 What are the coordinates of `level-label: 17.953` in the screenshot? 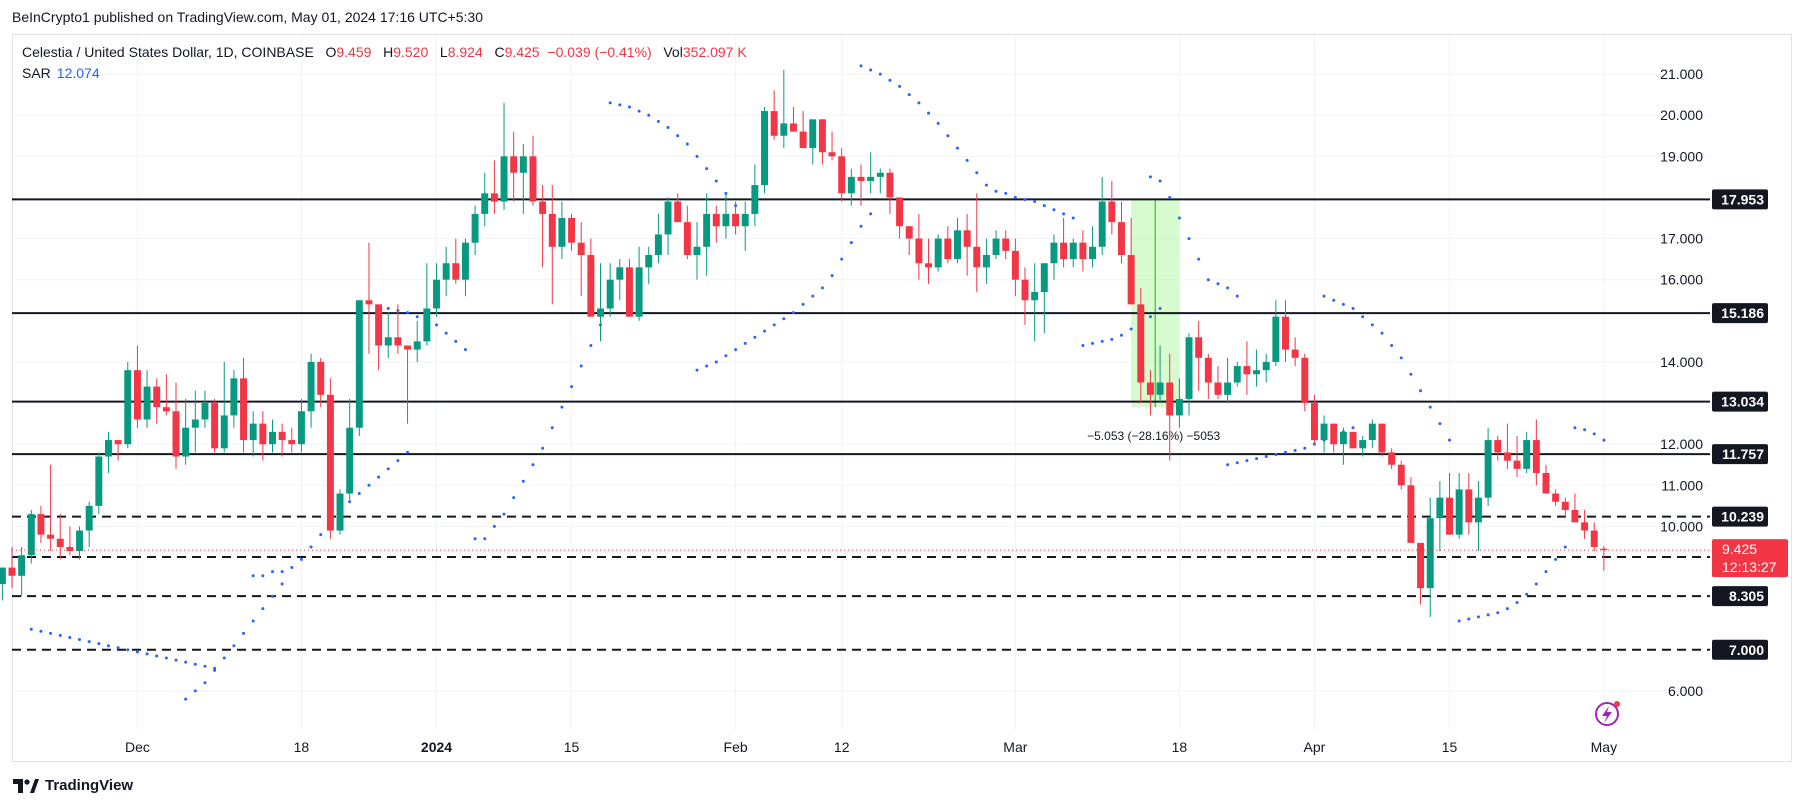 It's located at (1742, 199).